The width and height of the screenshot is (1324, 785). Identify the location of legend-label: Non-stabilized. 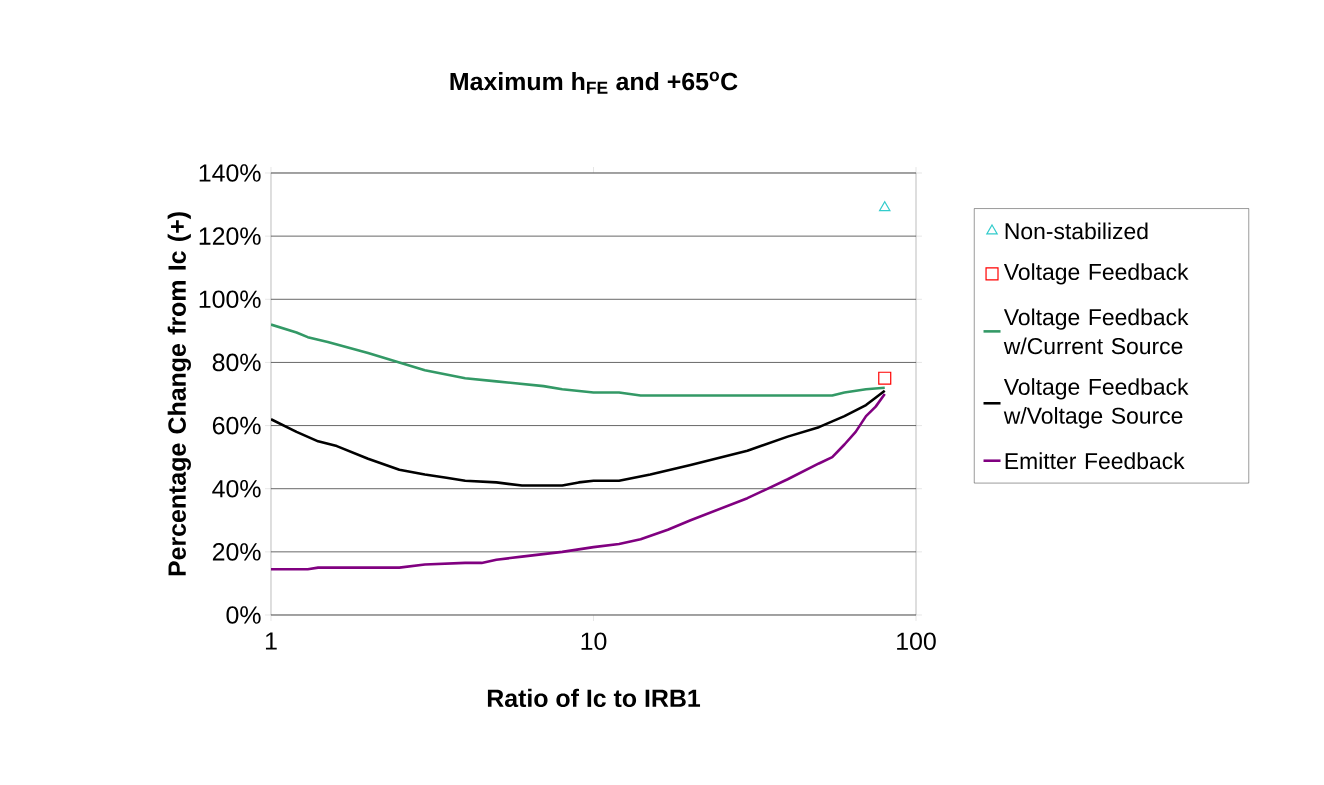
(1076, 231).